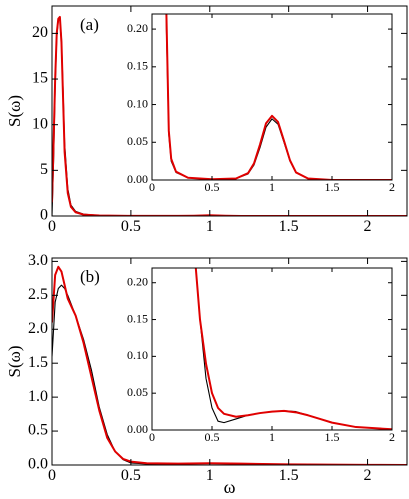 The height and width of the screenshot is (499, 409). Describe the element at coordinates (38, 396) in the screenshot. I see `y-tick-label: 1.0` at that location.